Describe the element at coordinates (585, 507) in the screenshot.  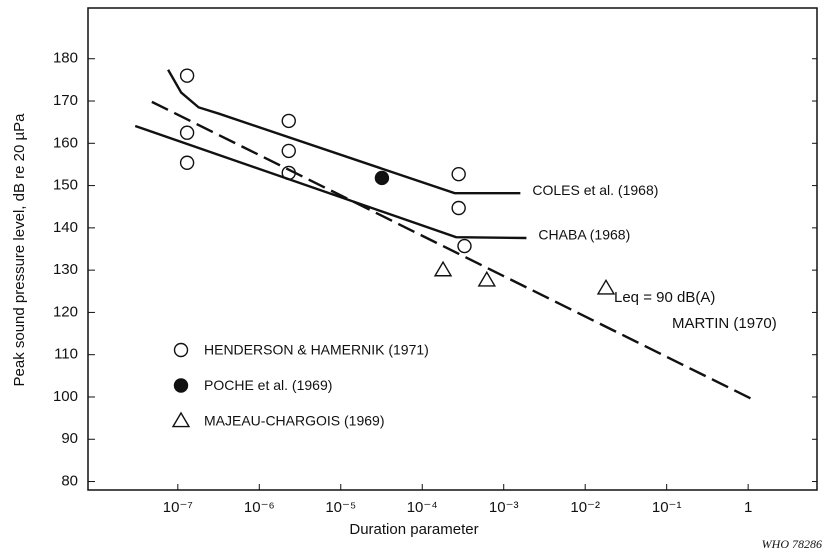
I see `x-tick-label: 10⁻²` at that location.